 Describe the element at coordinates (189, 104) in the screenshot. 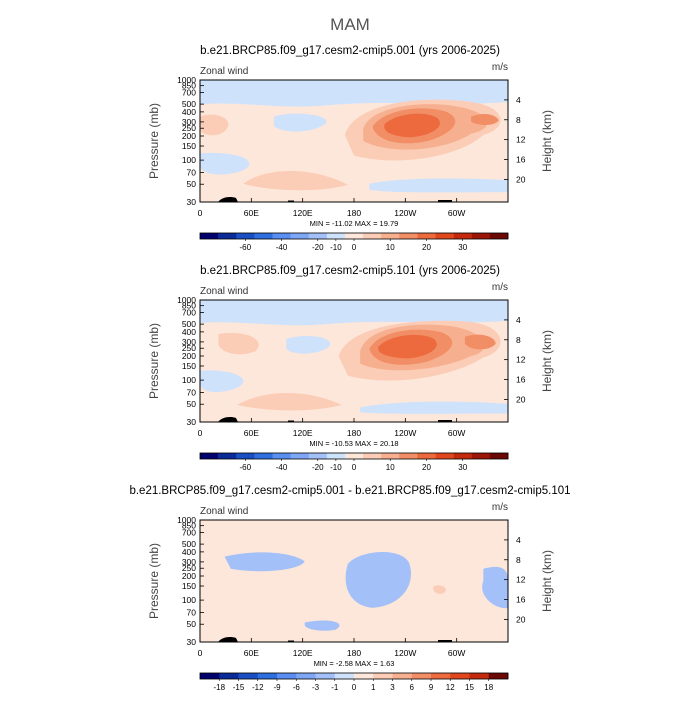

I see `y-tick-label: 500` at that location.